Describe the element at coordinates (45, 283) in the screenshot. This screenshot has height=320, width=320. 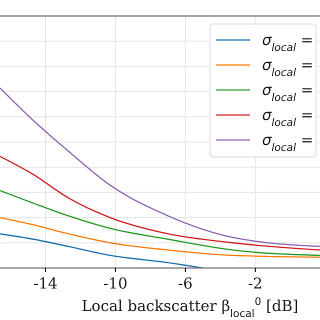
I see `x-tick-label: -14` at that location.